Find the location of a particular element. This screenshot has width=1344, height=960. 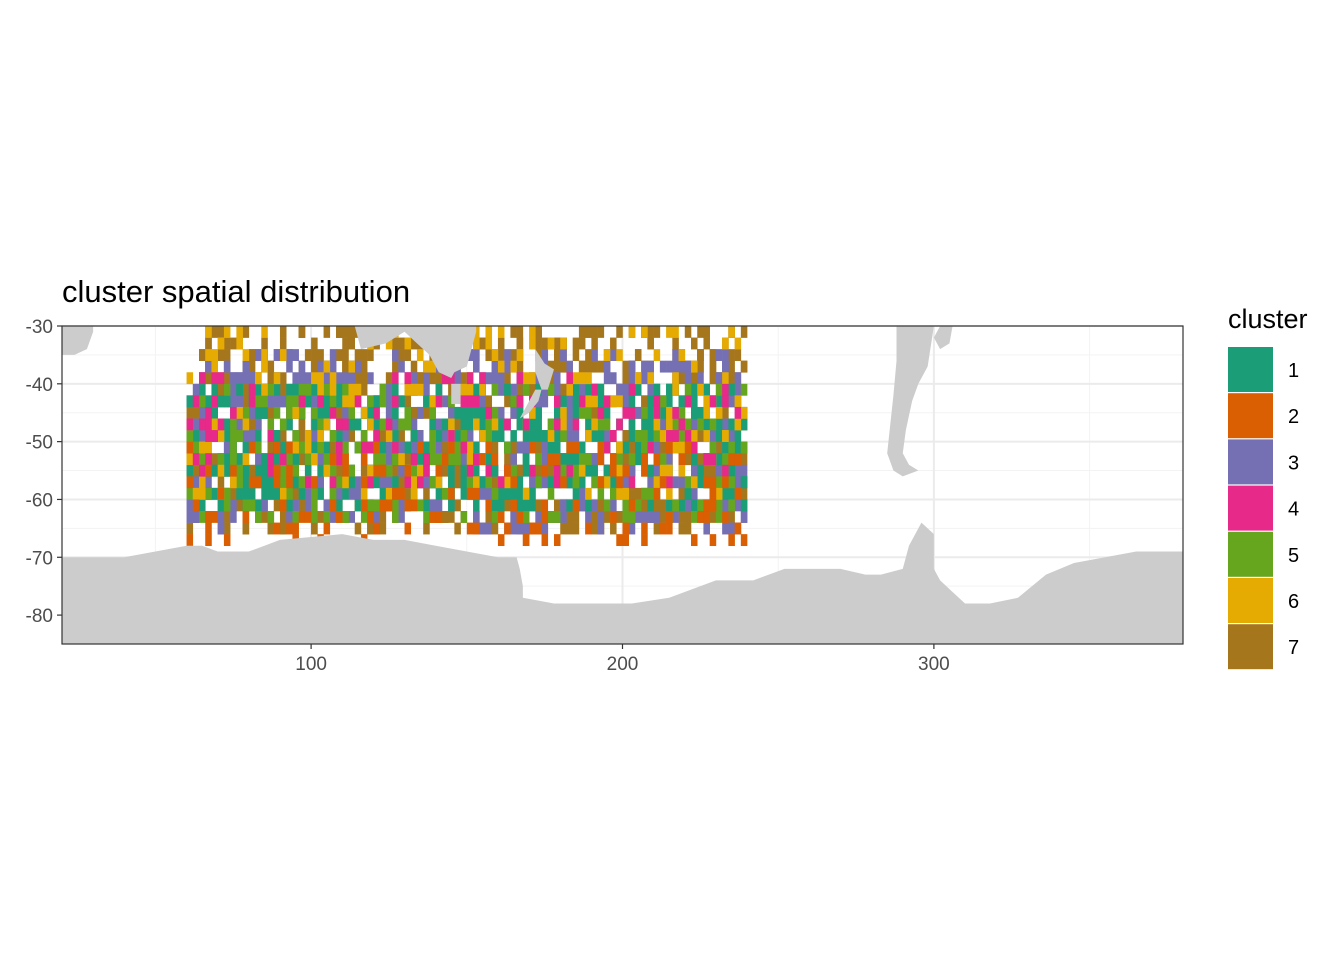

land-polygon is located at coordinates (78, 340).